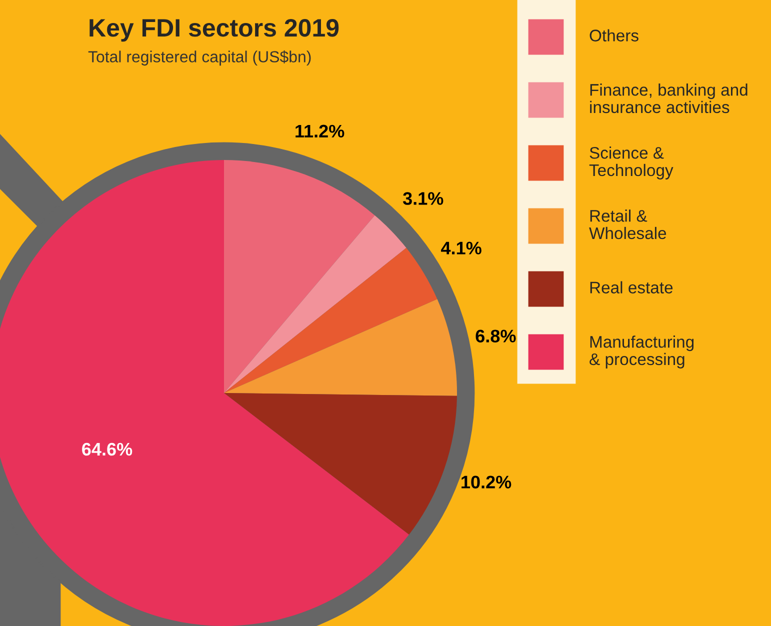 The width and height of the screenshot is (771, 626). What do you see at coordinates (461, 248) in the screenshot?
I see `data-label: 4.1%` at bounding box center [461, 248].